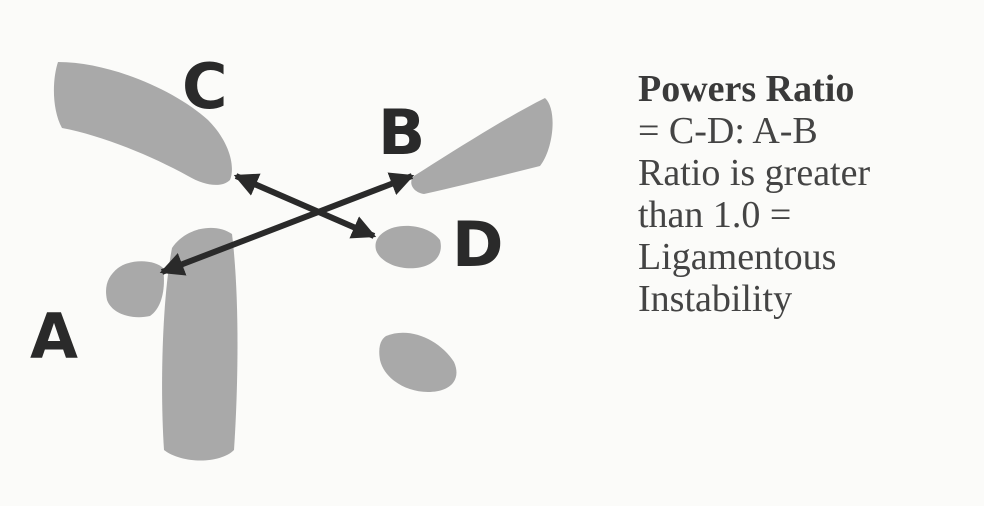 Image resolution: width=984 pixels, height=506 pixels. I want to click on description-line-2: than 1.0 =, so click(715, 215).